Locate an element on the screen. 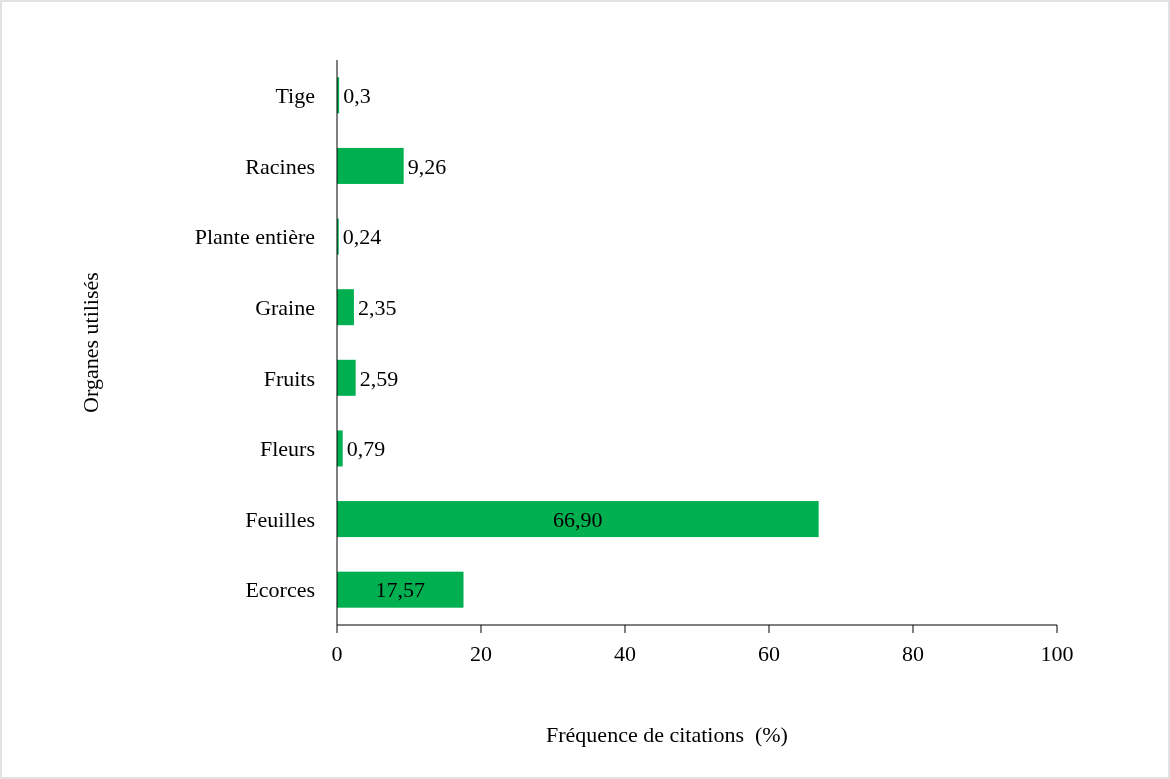  data-label: 2,59 is located at coordinates (379, 378).